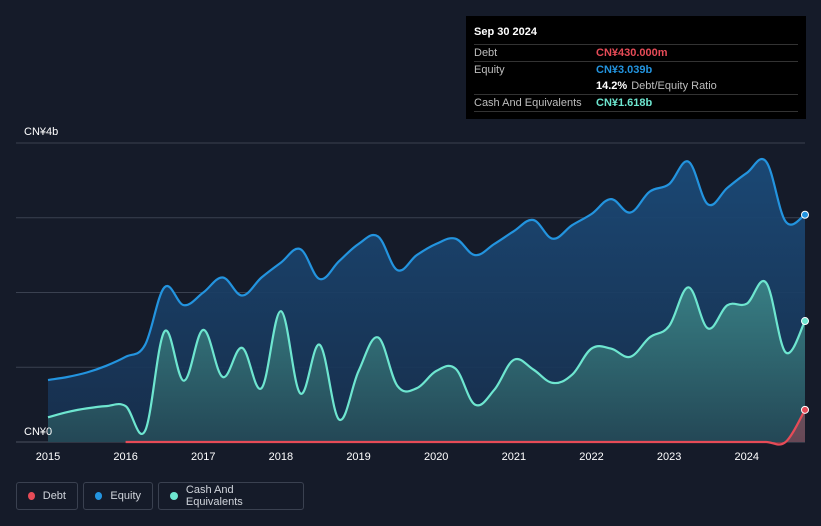 This screenshot has height=526, width=821. I want to click on tooltip-cash-label: Cash And Equivalents, so click(528, 103).